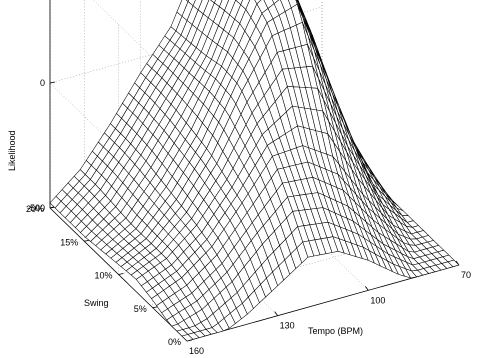 This screenshot has width=487, height=358. Describe the element at coordinates (52, 82) in the screenshot. I see `z-tick-mark` at that location.